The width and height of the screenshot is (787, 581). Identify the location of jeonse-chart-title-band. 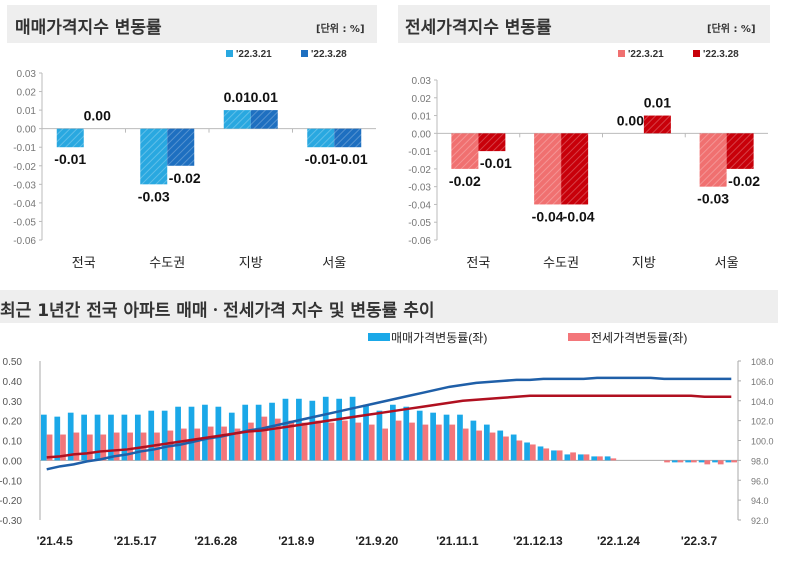
(584, 24).